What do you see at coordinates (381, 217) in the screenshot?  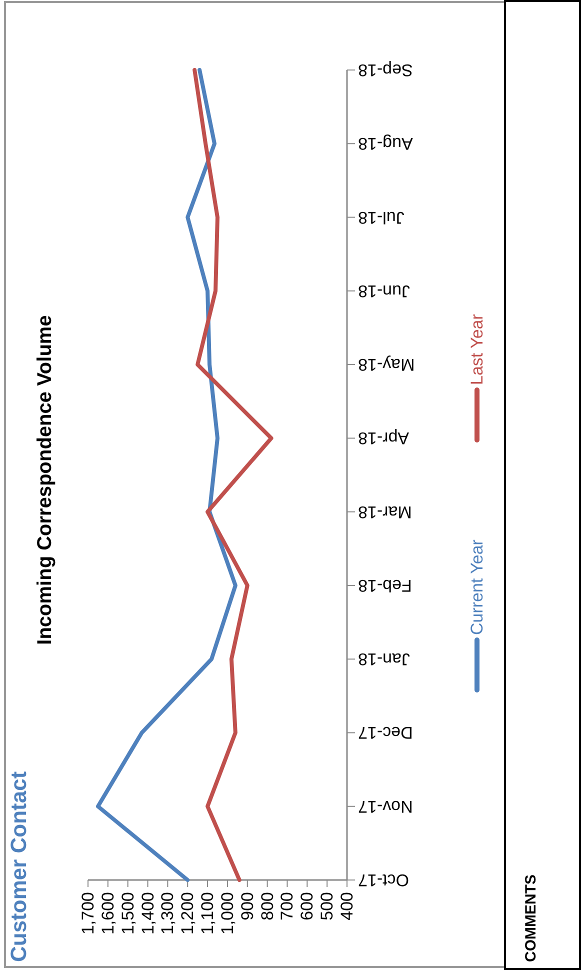 I see `y-tick-label: Jul-18` at bounding box center [381, 217].